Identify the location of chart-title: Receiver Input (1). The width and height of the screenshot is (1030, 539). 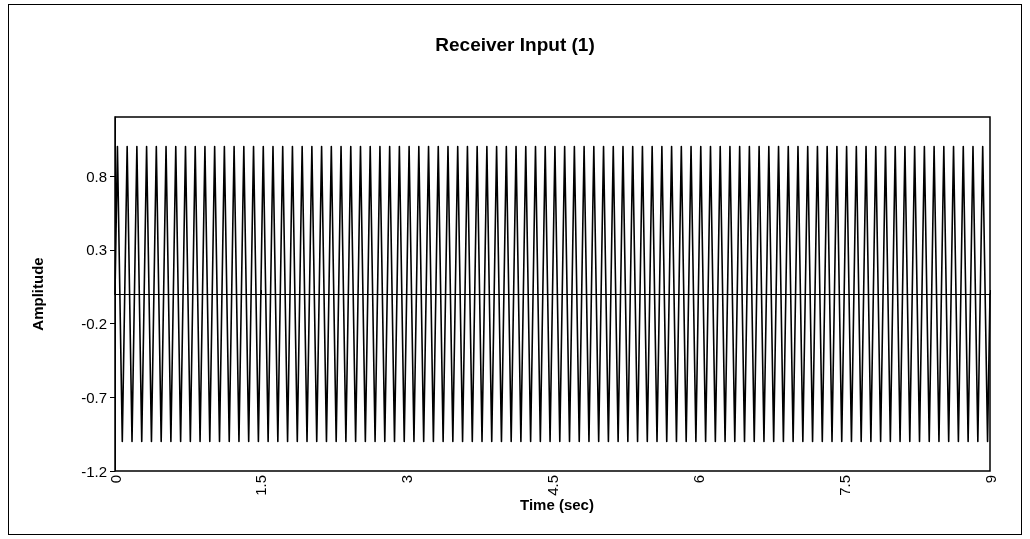
(515, 44).